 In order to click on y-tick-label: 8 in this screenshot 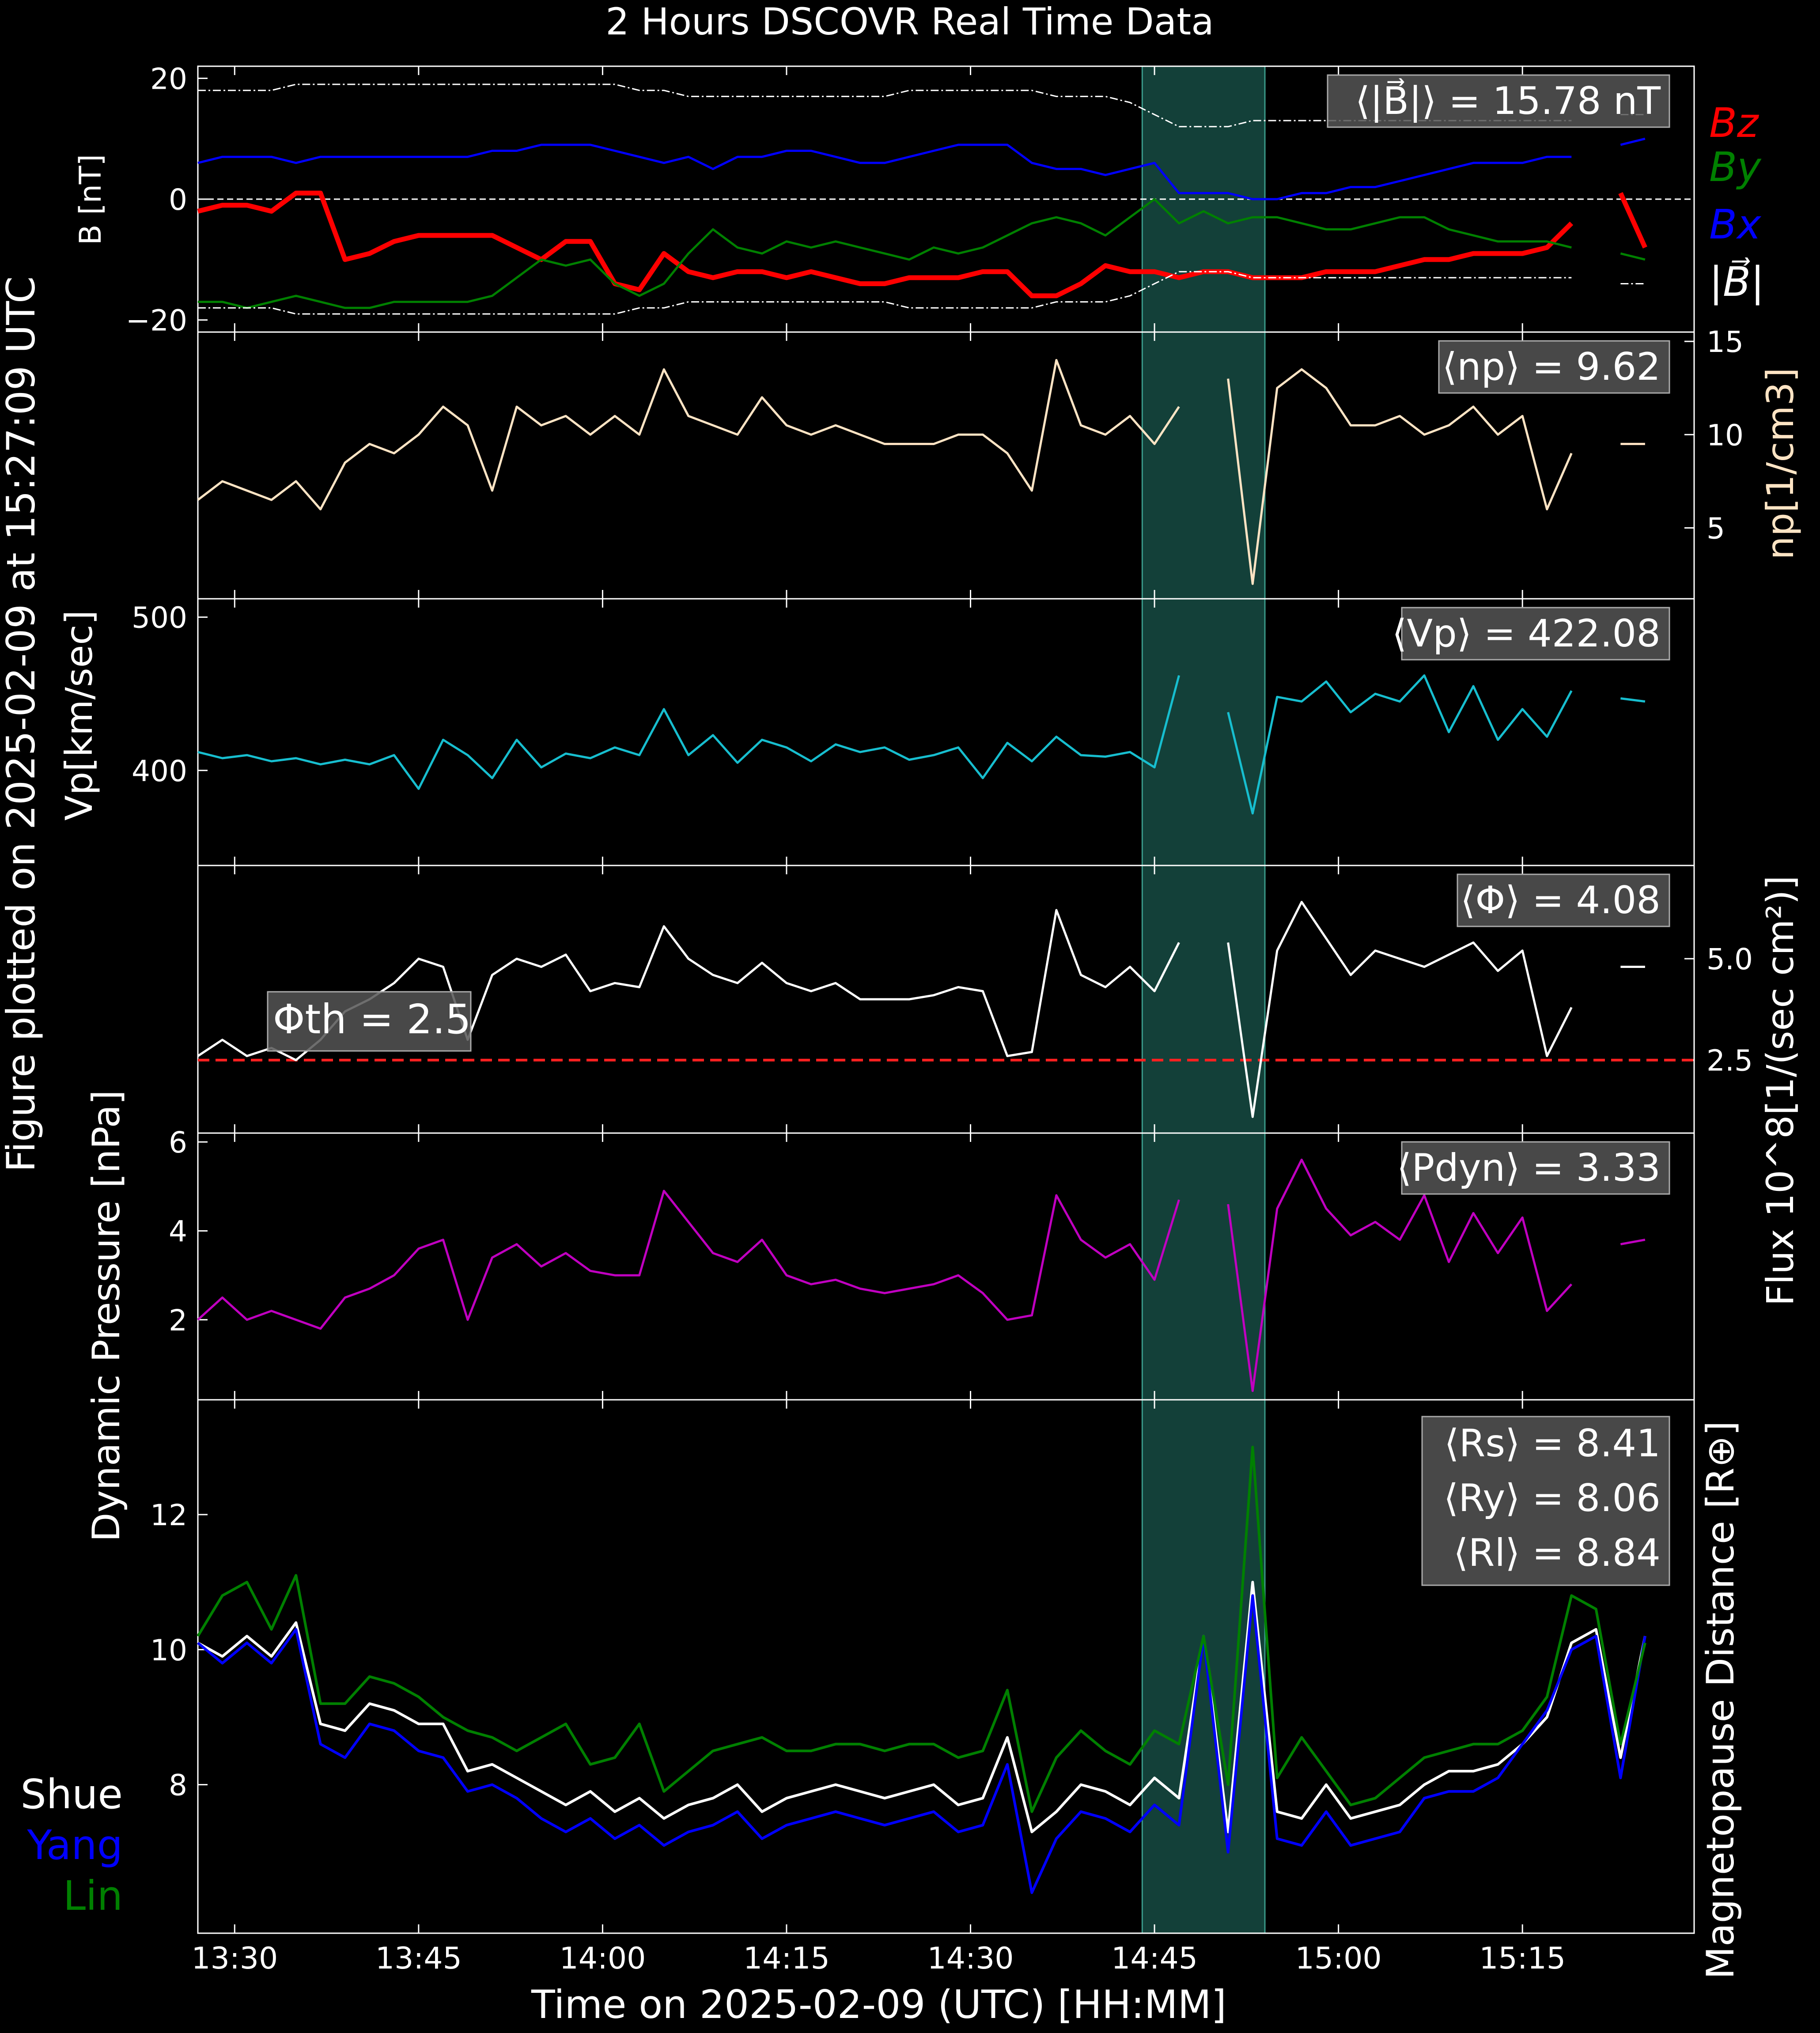, I will do `click(178, 1785)`.